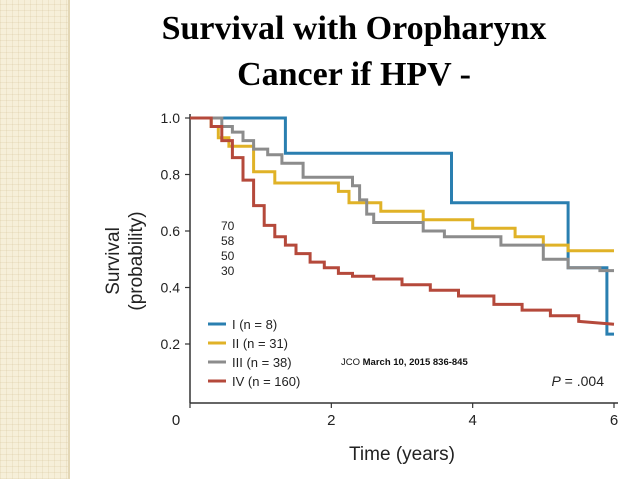  I want to click on citation-detail: March 10, 2015 836-845, so click(416, 362).